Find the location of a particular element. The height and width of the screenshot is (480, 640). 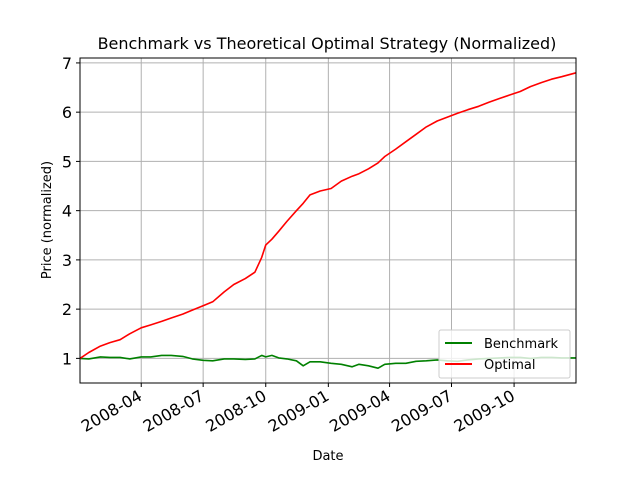

y-axis: 1 2 3 4 5 6 7 is located at coordinates (71, 211).